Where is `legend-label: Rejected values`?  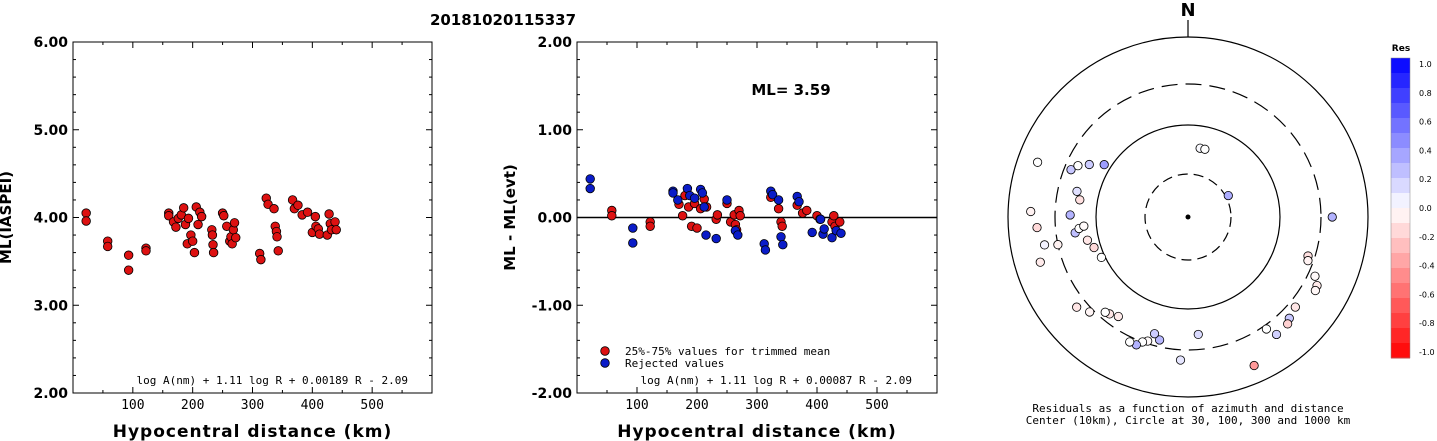 legend-label: Rejected values is located at coordinates (674, 363).